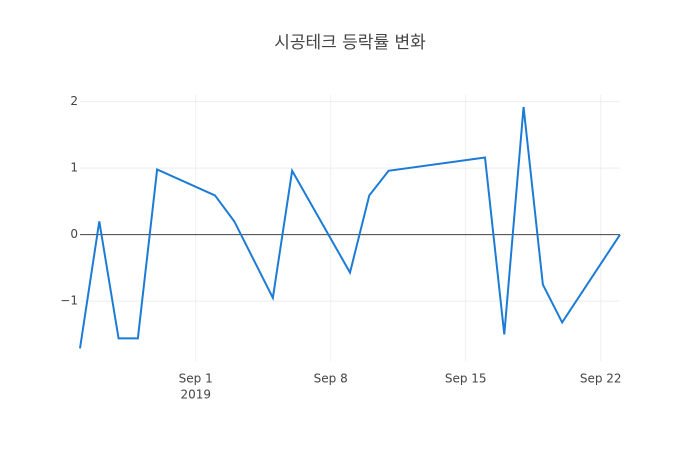 The height and width of the screenshot is (454, 700). What do you see at coordinates (74, 234) in the screenshot?
I see `y-tick-label: 0` at bounding box center [74, 234].